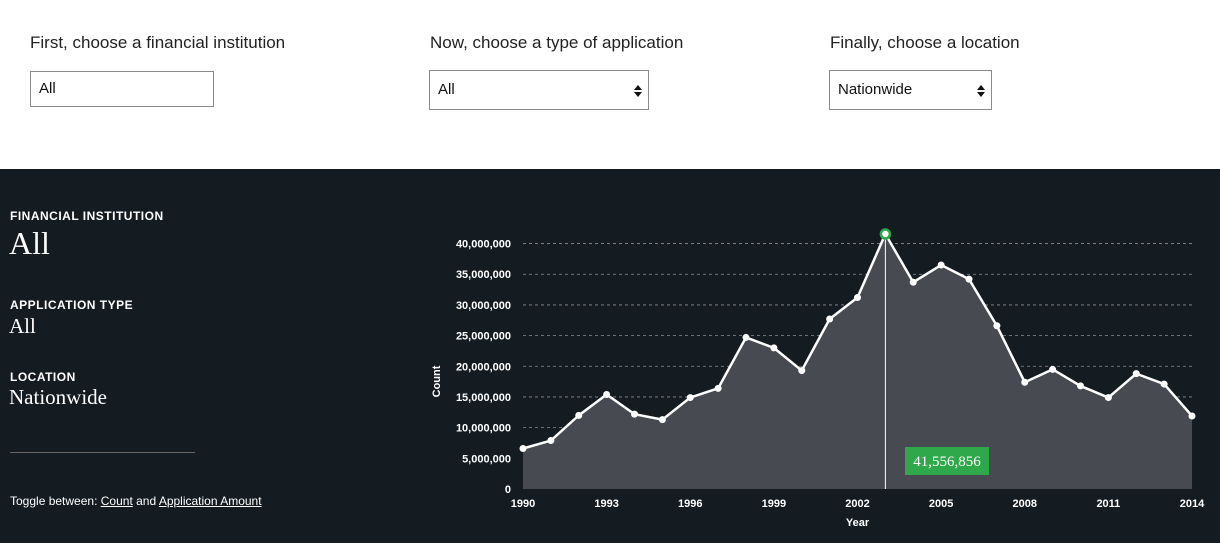 The height and width of the screenshot is (543, 1220). What do you see at coordinates (875, 89) in the screenshot?
I see `location-select-value: Nationwide` at bounding box center [875, 89].